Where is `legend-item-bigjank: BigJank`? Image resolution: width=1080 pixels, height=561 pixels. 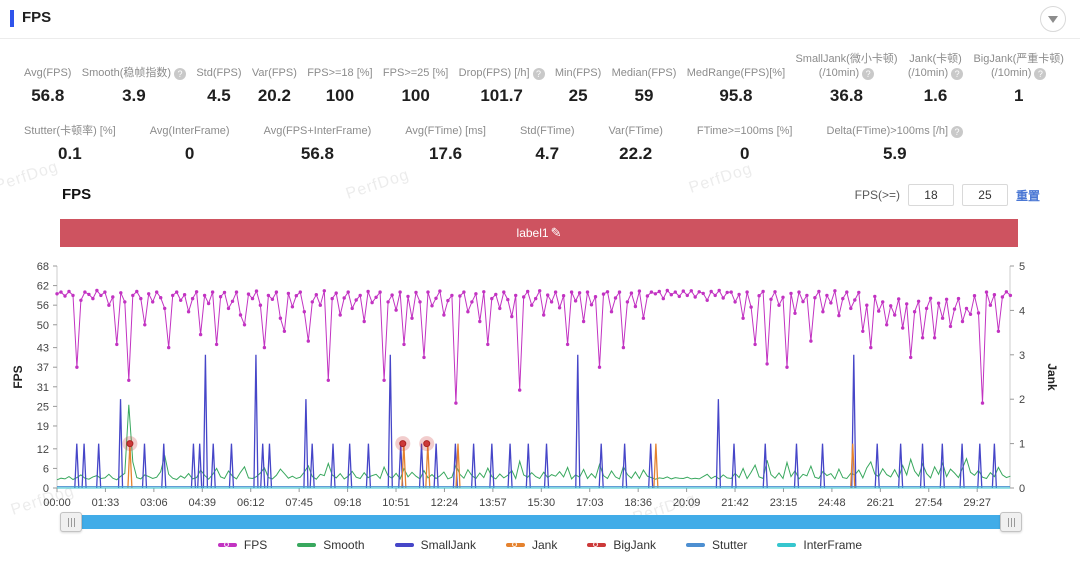 legend-item-bigjank: BigJank is located at coordinates (621, 545).